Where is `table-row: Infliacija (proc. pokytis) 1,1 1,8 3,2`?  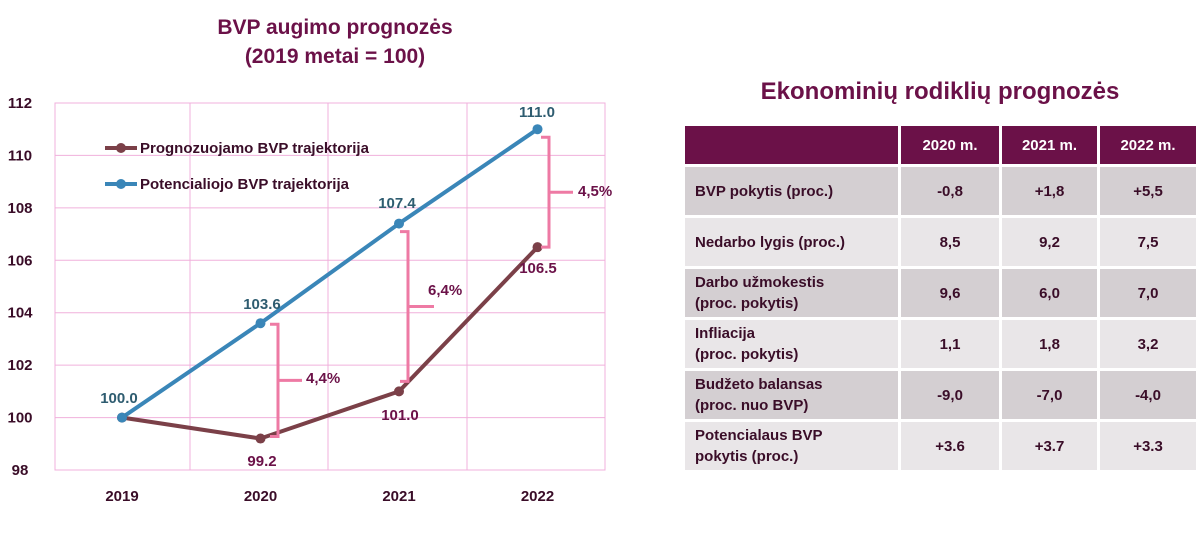
table-row: Infliacija (proc. pokytis) 1,1 1,8 3,2 is located at coordinates (940, 342).